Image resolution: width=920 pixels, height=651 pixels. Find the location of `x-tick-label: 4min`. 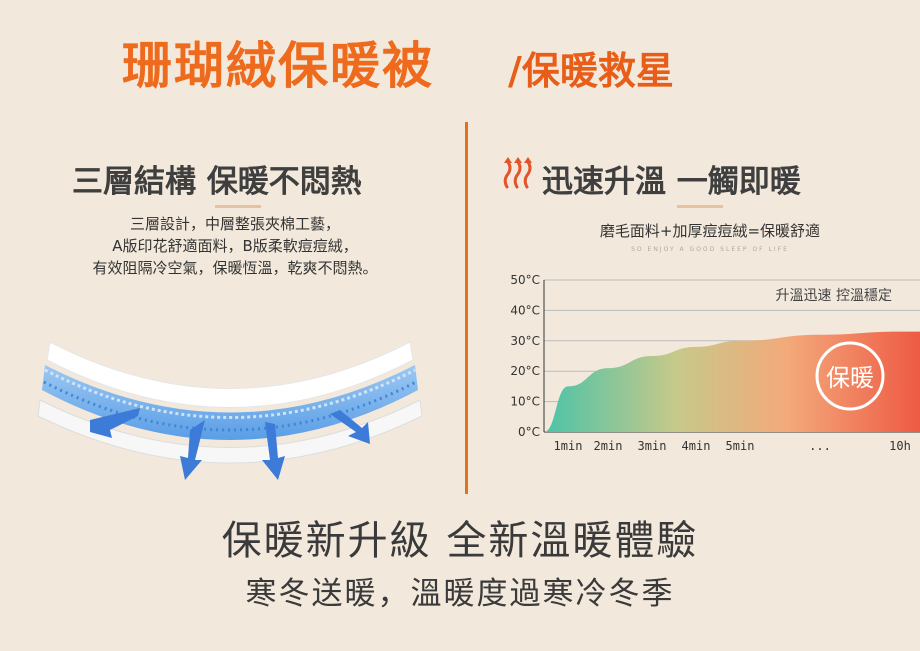

x-tick-label: 4min is located at coordinates (696, 446).